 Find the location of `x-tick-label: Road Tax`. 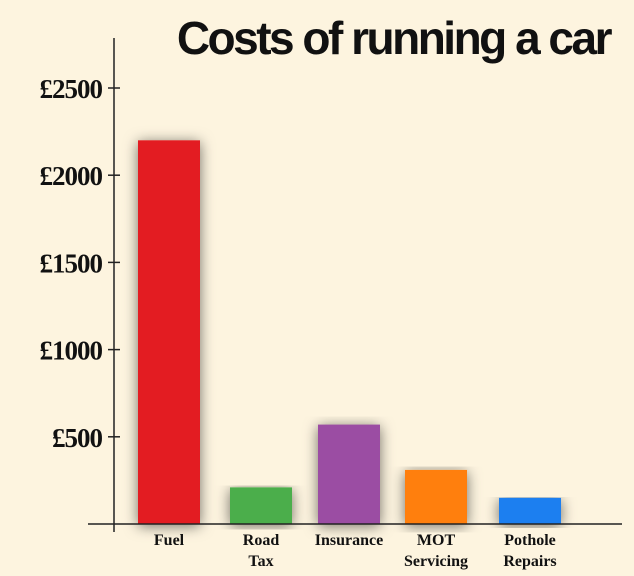

x-tick-label: Road Tax is located at coordinates (261, 551).